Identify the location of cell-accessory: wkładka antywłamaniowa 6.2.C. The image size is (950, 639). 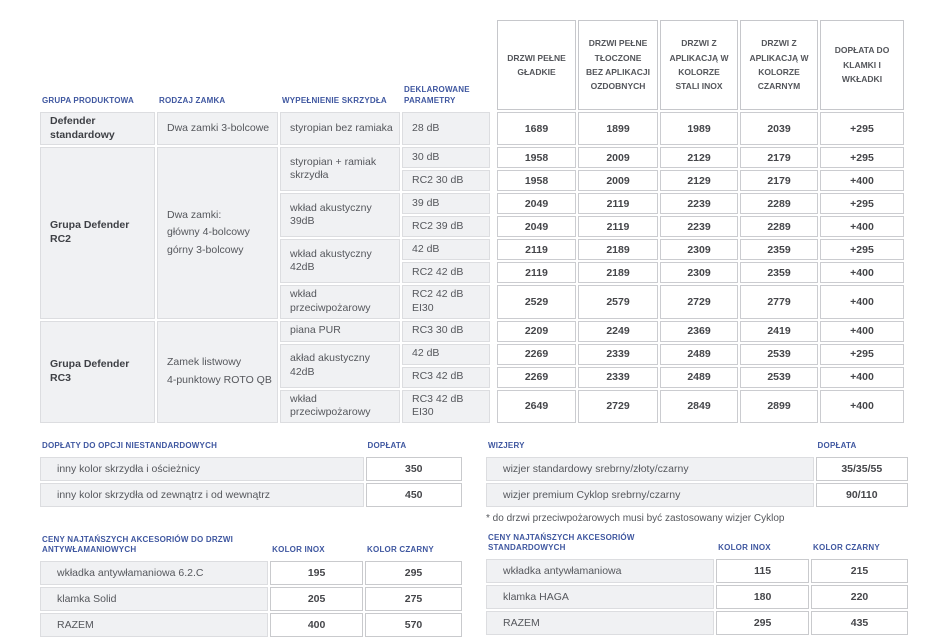
(154, 573).